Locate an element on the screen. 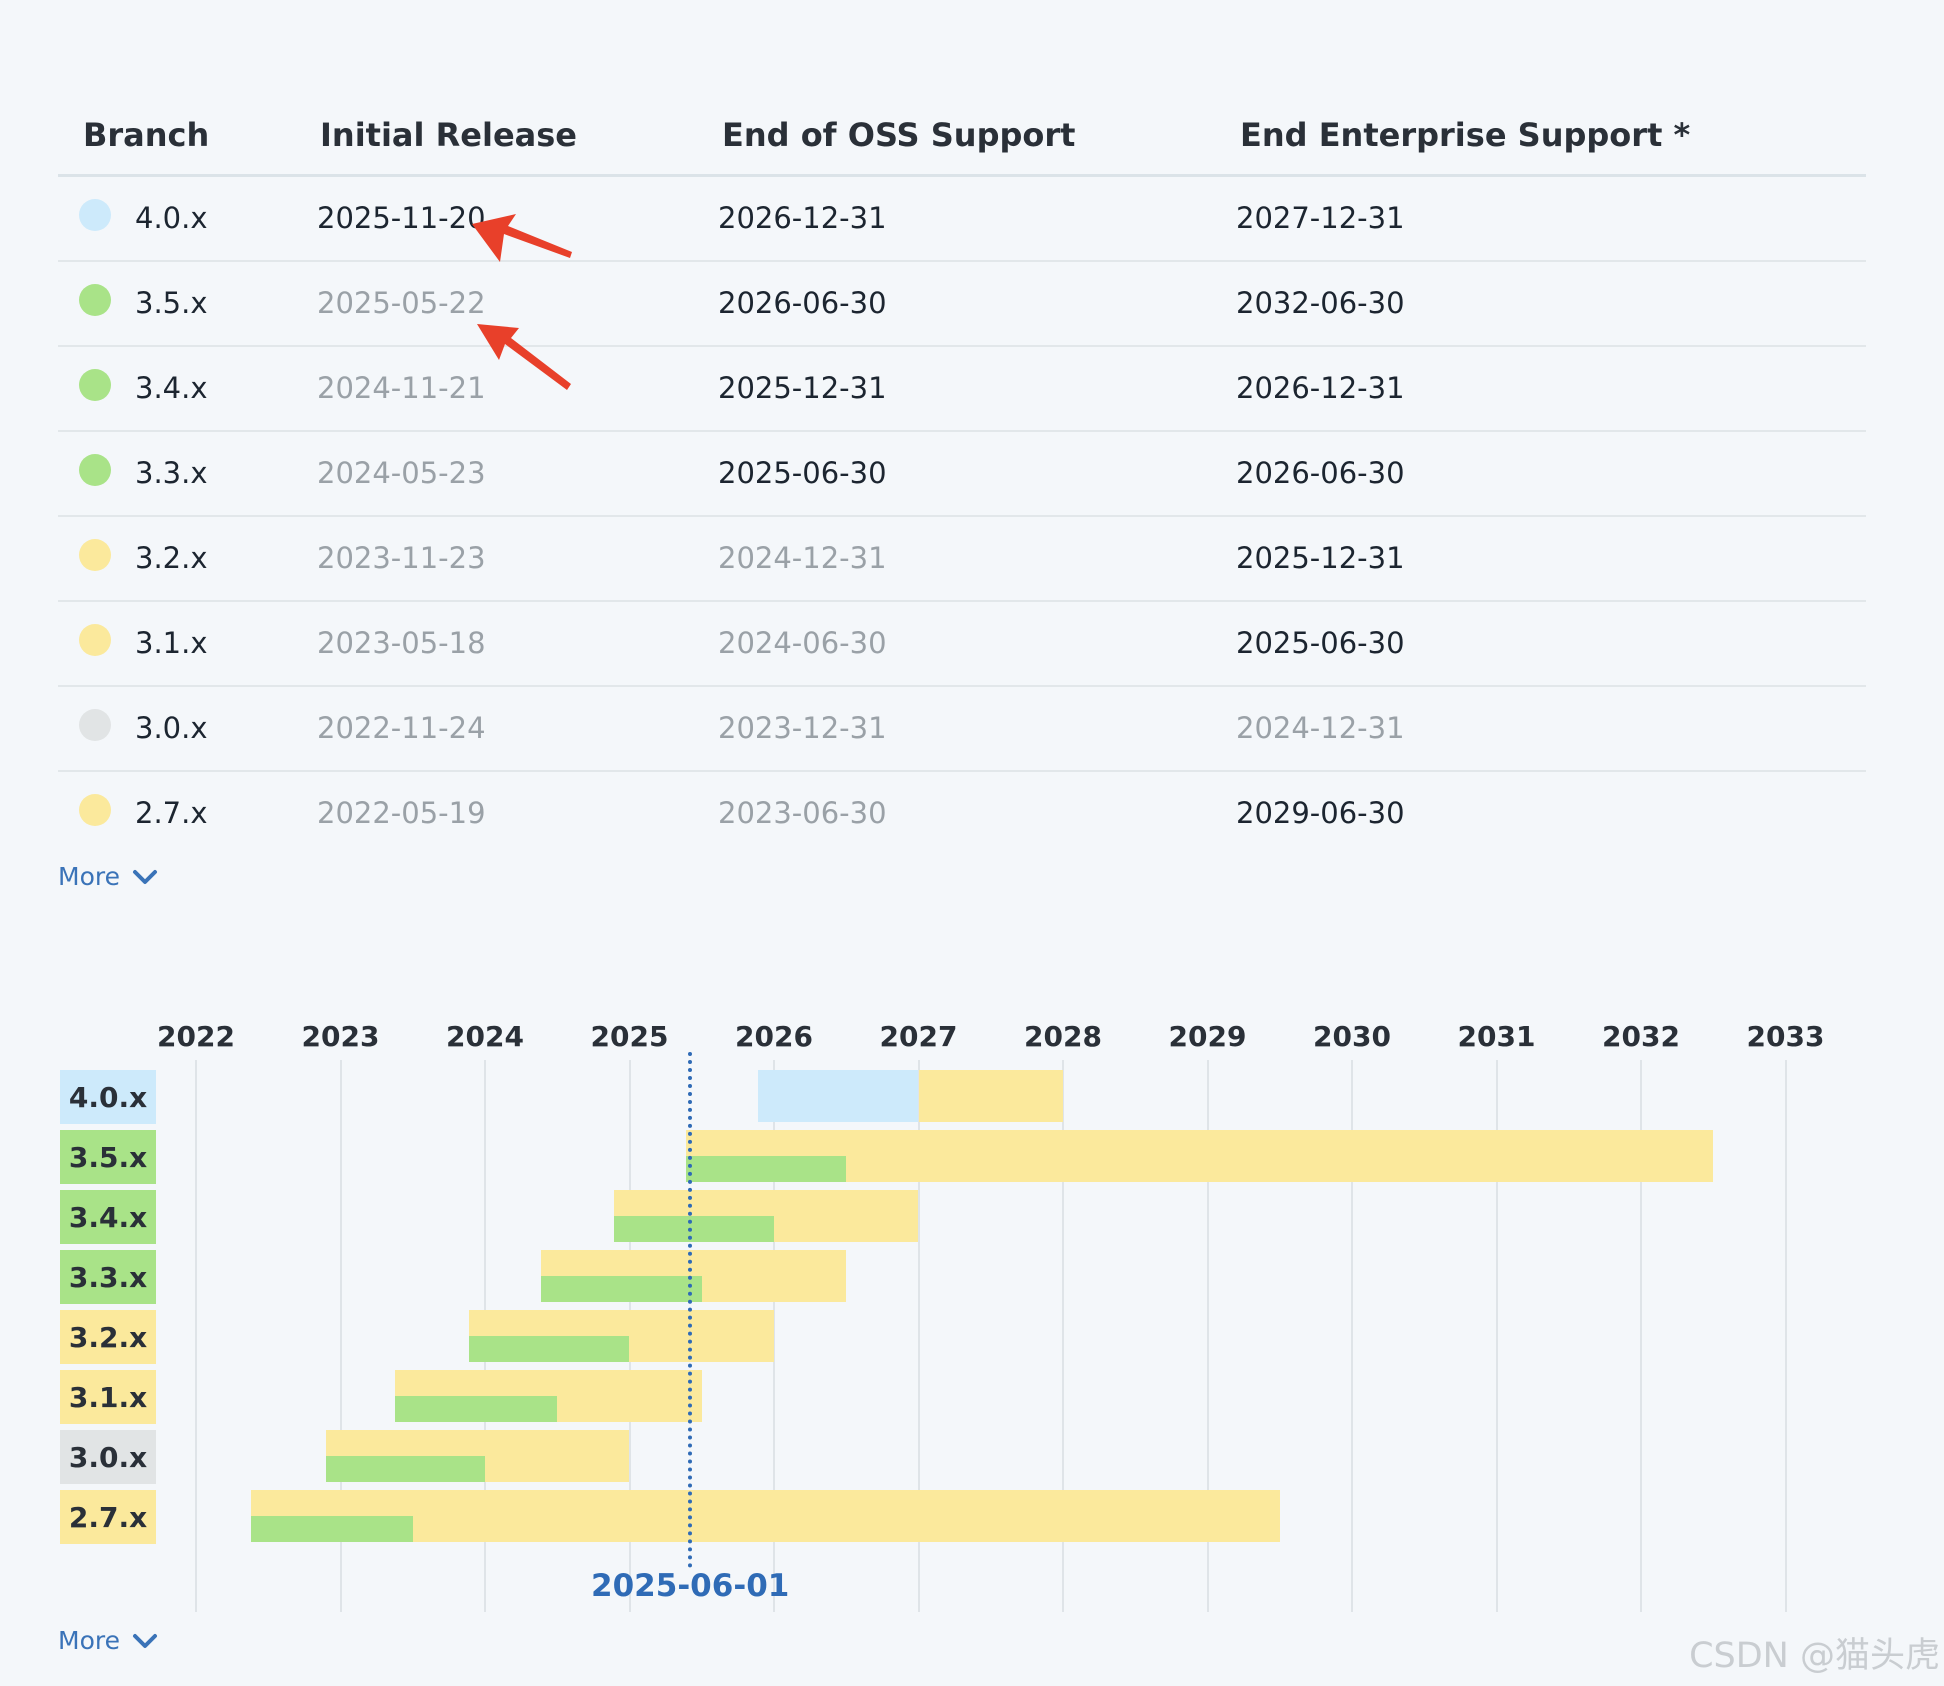  cell-end-enterprise: 2024-12-31 is located at coordinates (1320, 728).